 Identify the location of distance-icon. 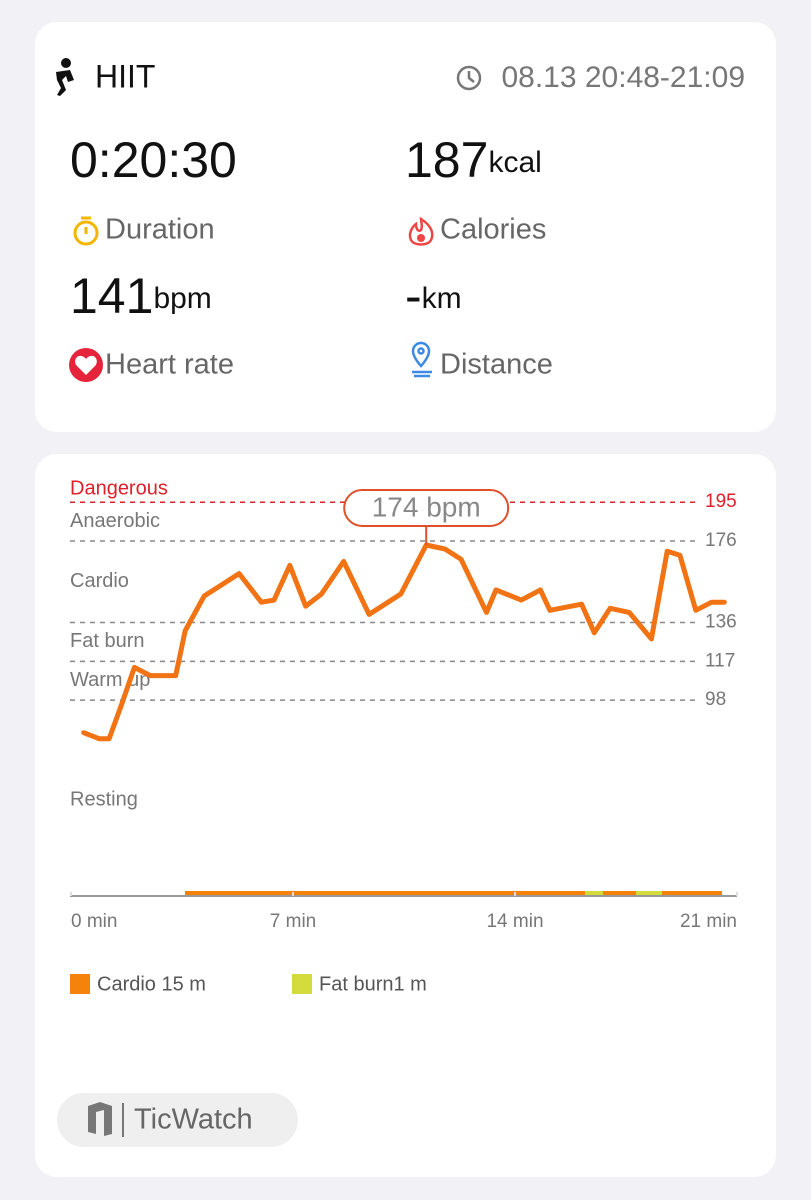
(421, 359).